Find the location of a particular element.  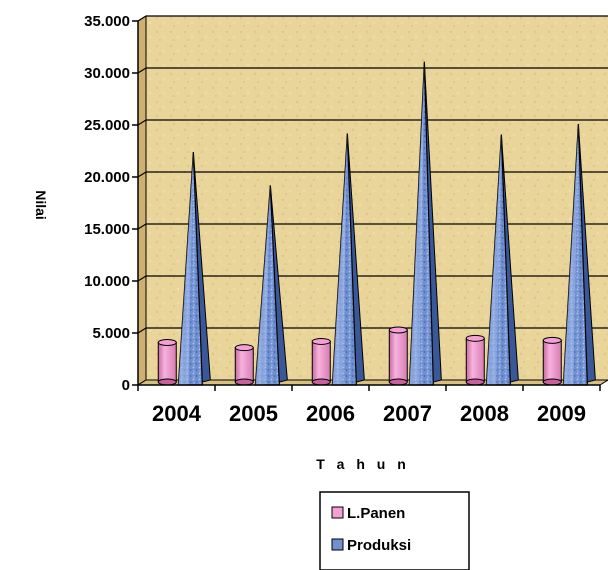

legend-swatch-lpanen is located at coordinates (337, 512).